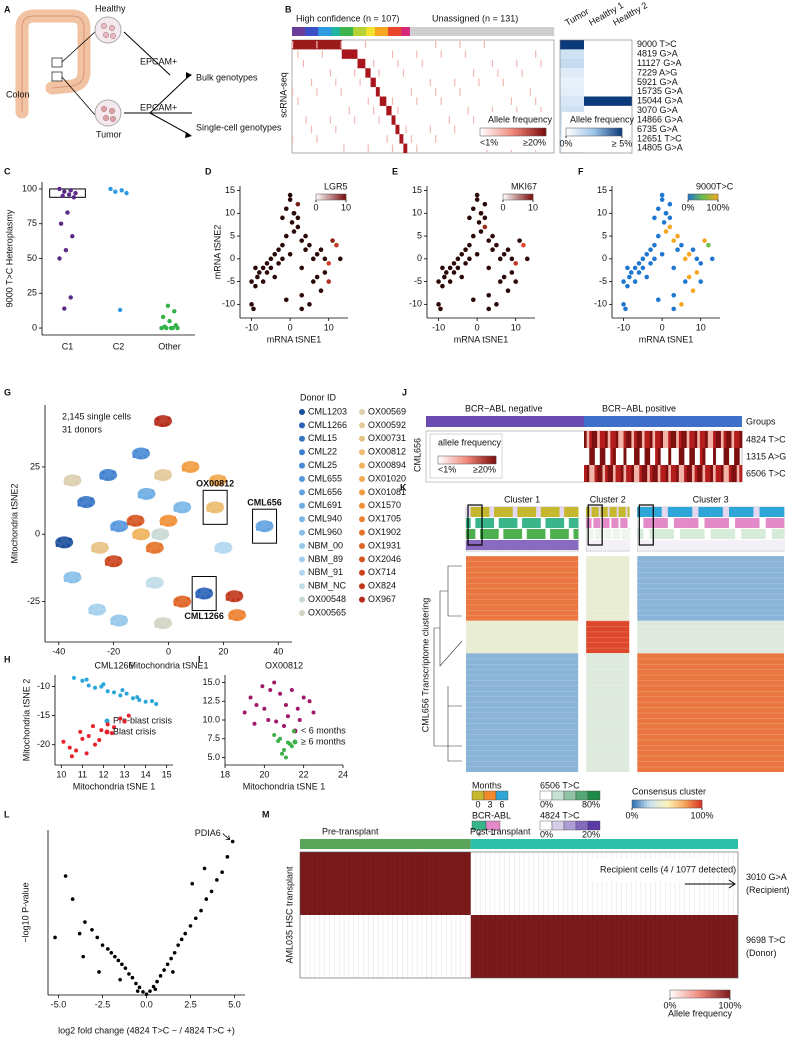 The height and width of the screenshot is (1046, 800). What do you see at coordinates (7, 659) in the screenshot?
I see `panel-label: H` at bounding box center [7, 659].